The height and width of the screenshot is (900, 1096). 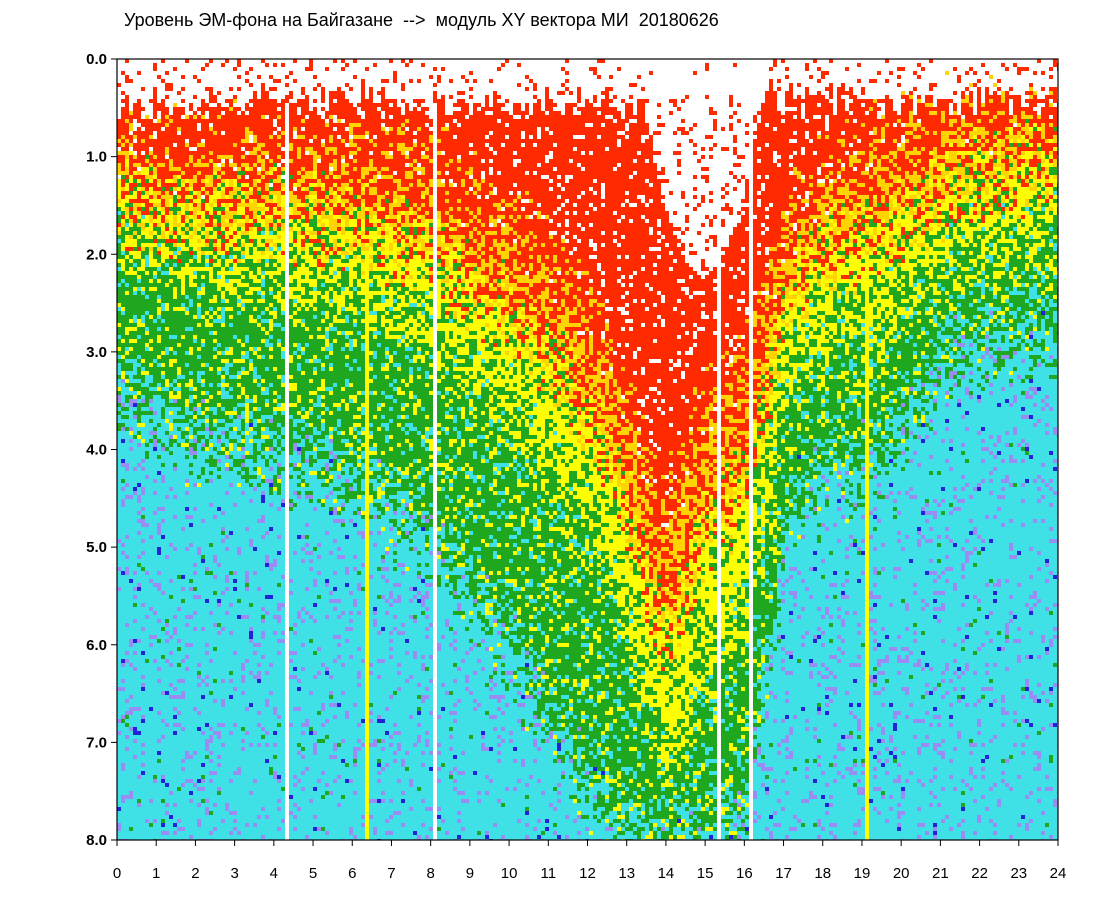 What do you see at coordinates (96, 645) in the screenshot?
I see `y-tick-label: 6.0` at bounding box center [96, 645].